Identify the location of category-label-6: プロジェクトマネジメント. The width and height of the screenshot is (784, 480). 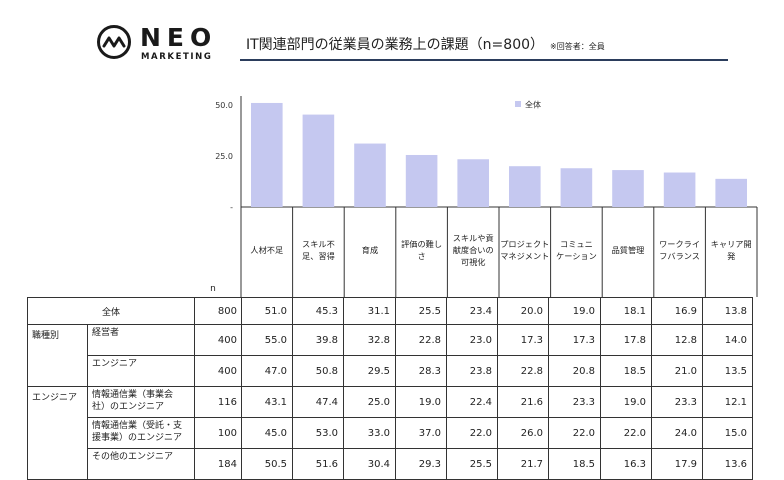
(524, 250).